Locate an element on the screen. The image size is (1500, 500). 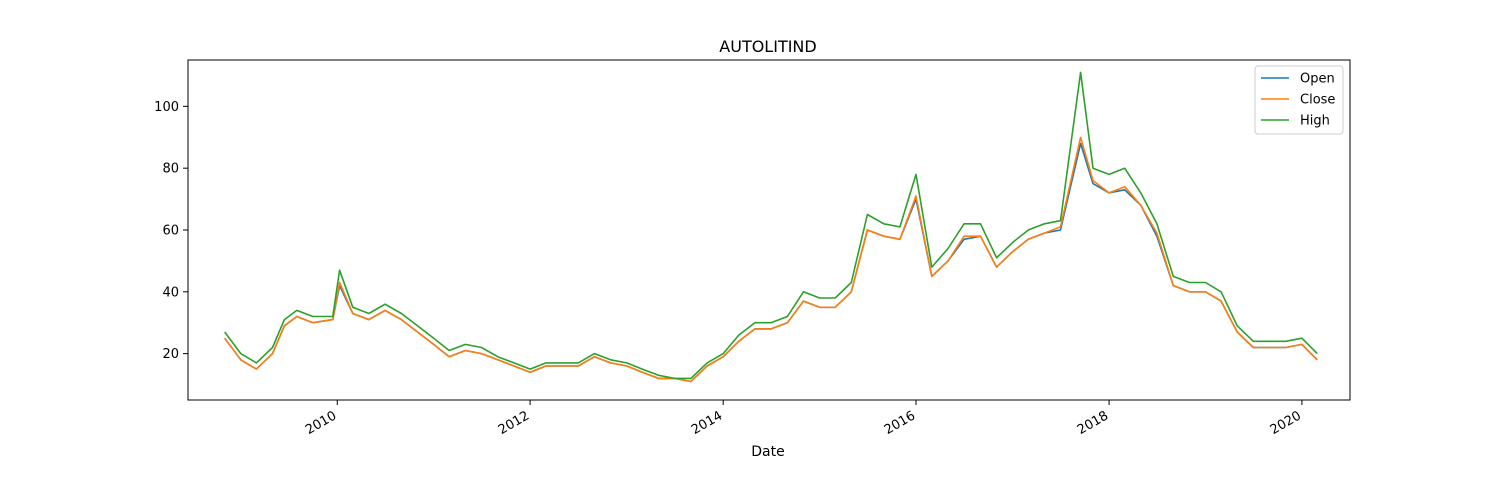
legend: Open Close High is located at coordinates (1299, 100).